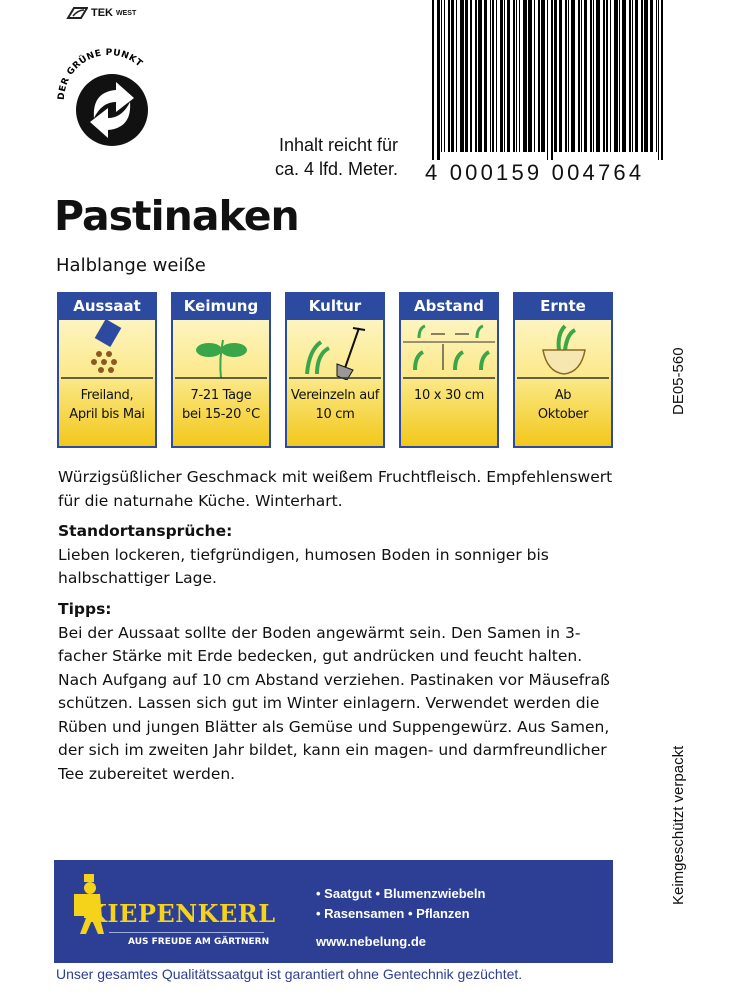 Image resolution: width=737 pixels, height=1000 pixels. What do you see at coordinates (221, 405) in the screenshot?
I see `panel-text: 7-21 Tage bei 15-20 °C` at bounding box center [221, 405].